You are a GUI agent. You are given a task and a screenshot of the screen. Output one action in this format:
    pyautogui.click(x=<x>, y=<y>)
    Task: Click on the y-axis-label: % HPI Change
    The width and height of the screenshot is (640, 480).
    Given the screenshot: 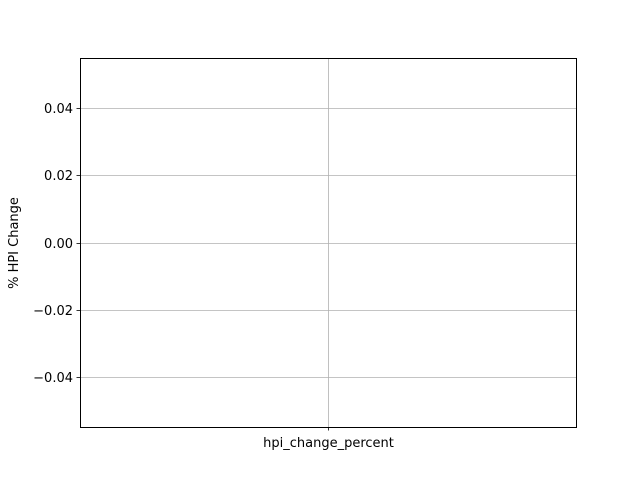 What is the action you would take?
    pyautogui.click(x=14, y=243)
    